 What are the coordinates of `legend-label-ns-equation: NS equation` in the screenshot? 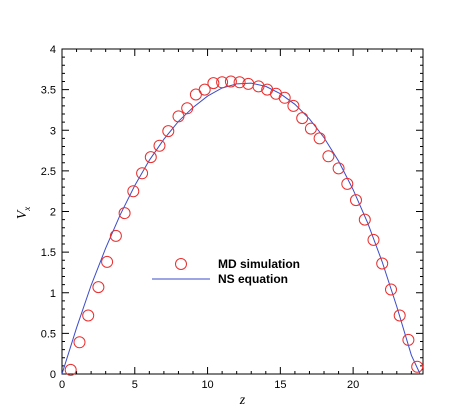 It's located at (253, 279).